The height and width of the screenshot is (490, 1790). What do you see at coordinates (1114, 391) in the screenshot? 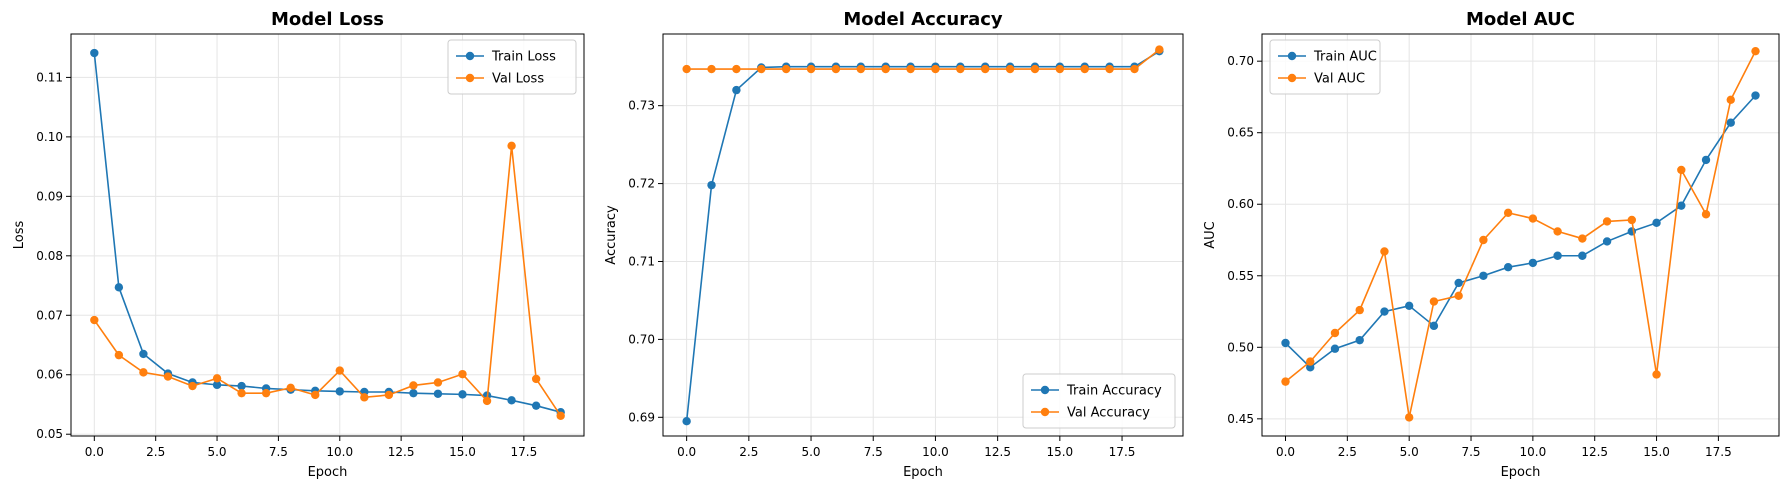
I see `legend-label: Train Accuracy` at bounding box center [1114, 391].